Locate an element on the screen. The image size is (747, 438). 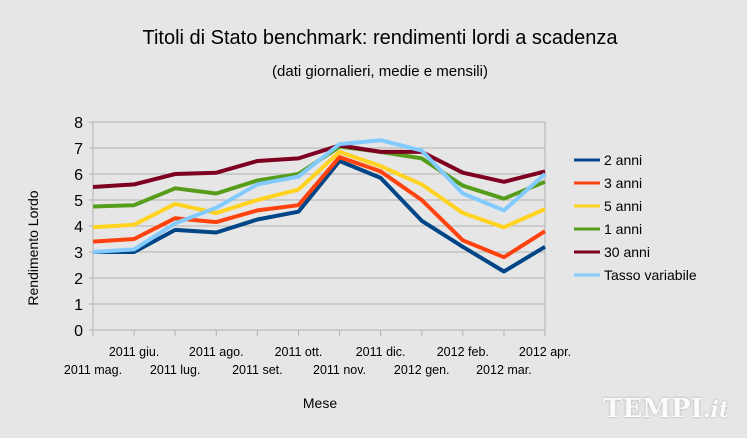
legend-label: Tasso variabile is located at coordinates (650, 275).